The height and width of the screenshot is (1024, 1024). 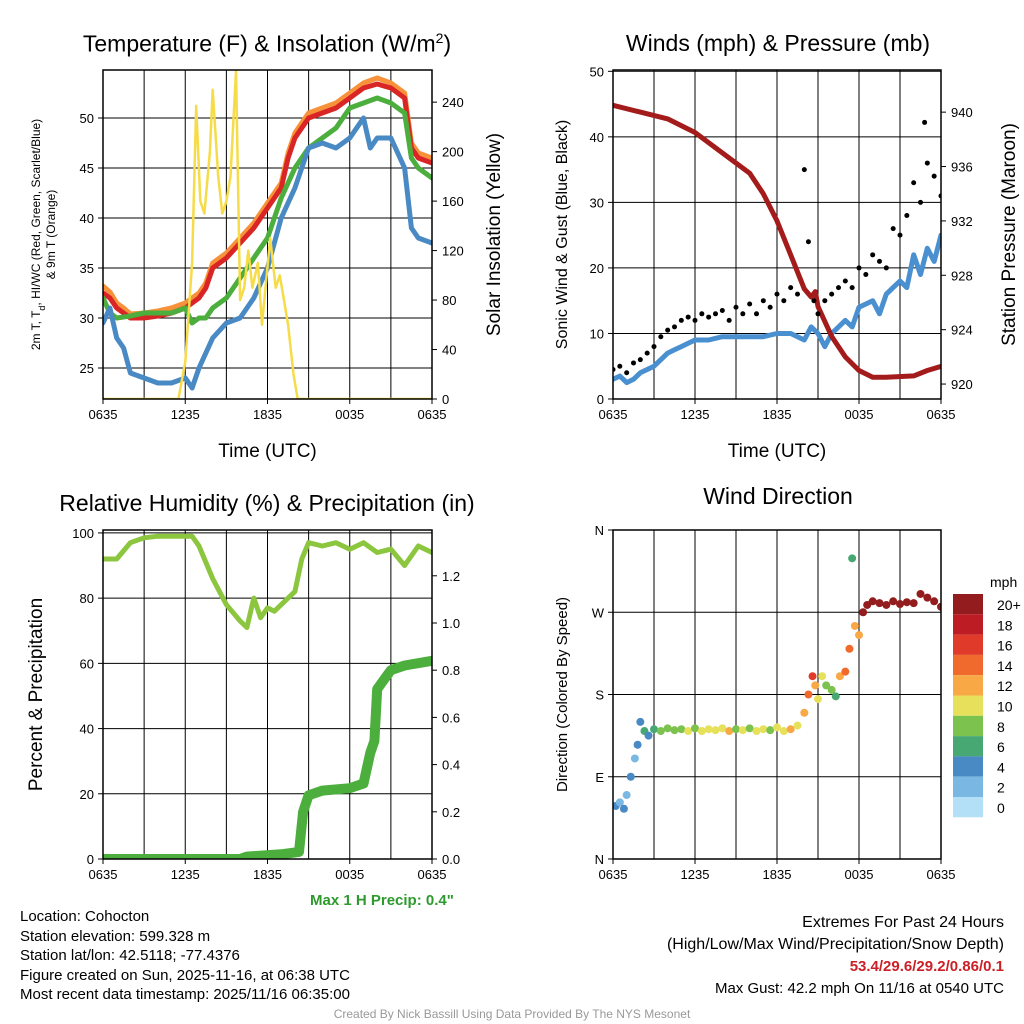 I want to click on y-tick-label: 25, so click(x=87, y=368).